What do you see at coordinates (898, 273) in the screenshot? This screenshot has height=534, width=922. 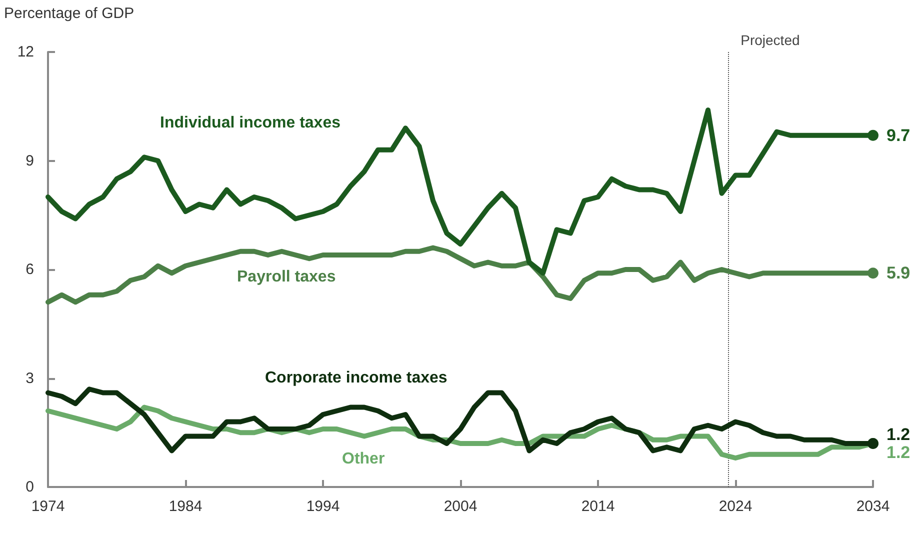 I see `data-label: 5.9` at bounding box center [898, 273].